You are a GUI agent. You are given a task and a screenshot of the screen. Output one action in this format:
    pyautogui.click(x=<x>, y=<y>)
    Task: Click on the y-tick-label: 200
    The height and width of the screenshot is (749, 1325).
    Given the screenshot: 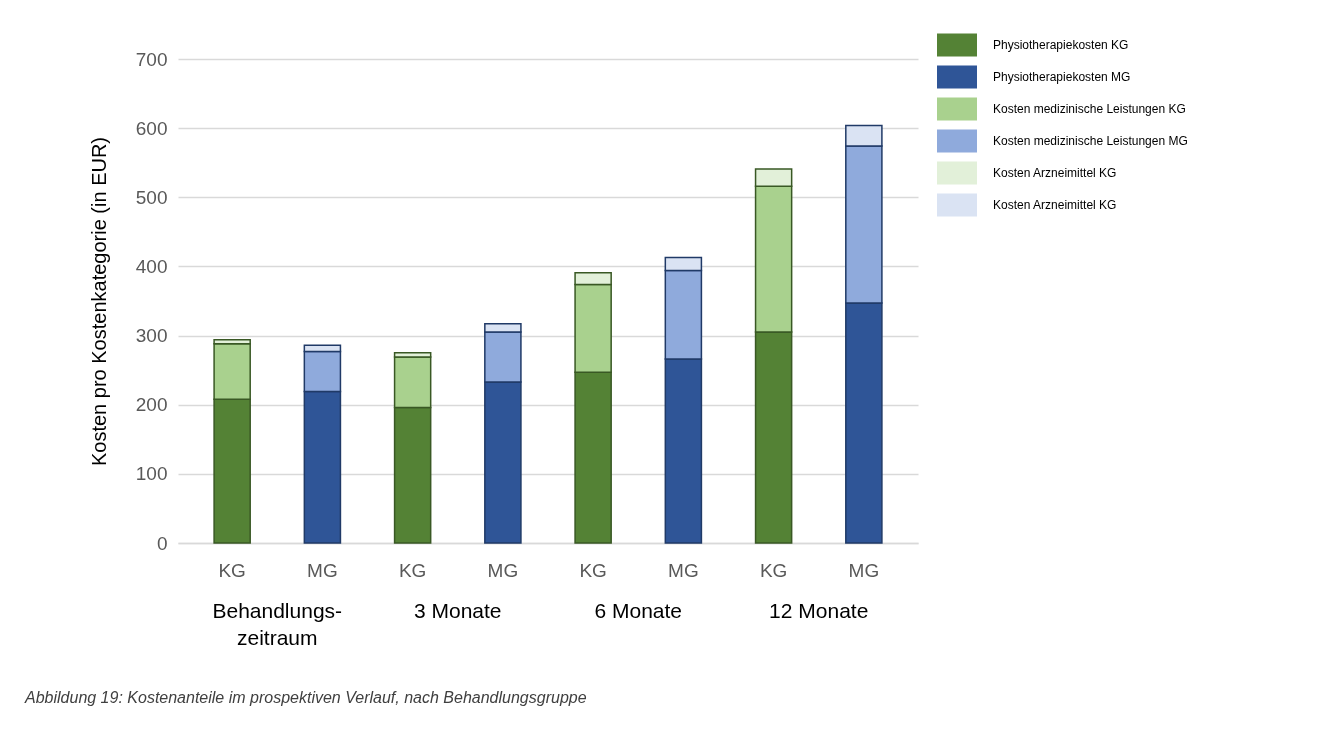 What is the action you would take?
    pyautogui.click(x=151, y=405)
    